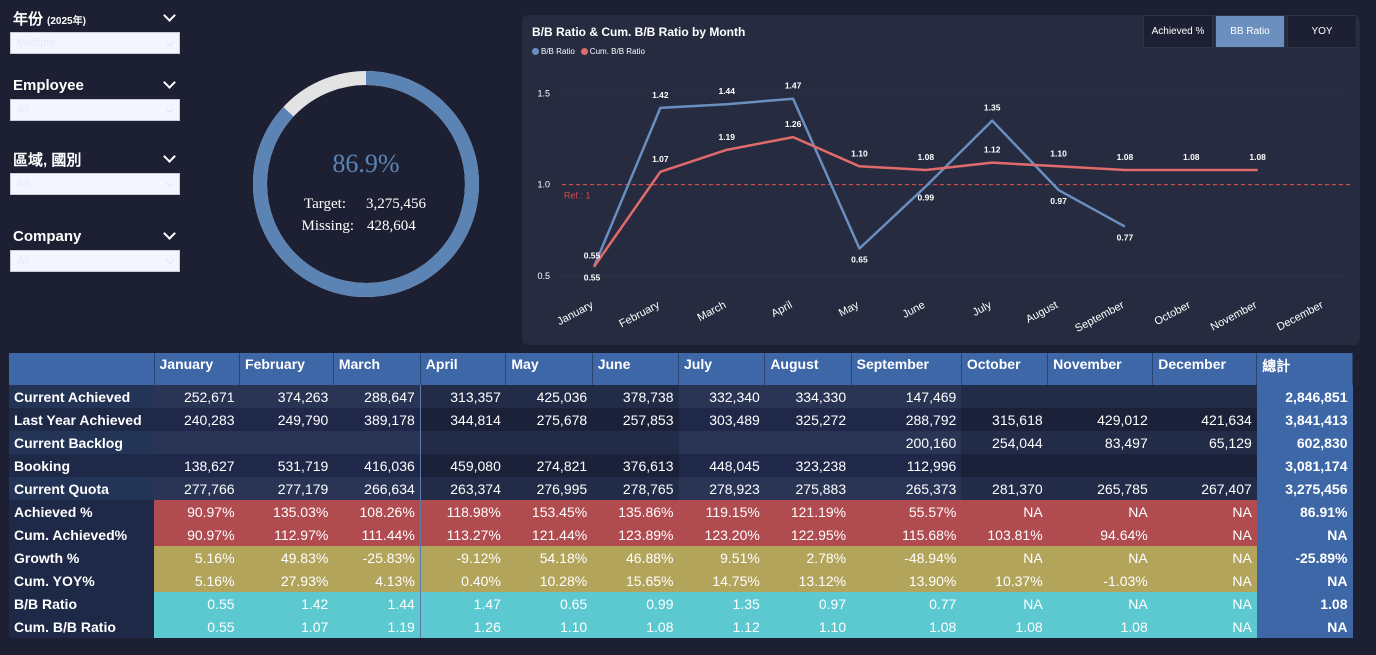  Describe the element at coordinates (726, 137) in the screenshot. I see `data-label: 1.19` at that location.